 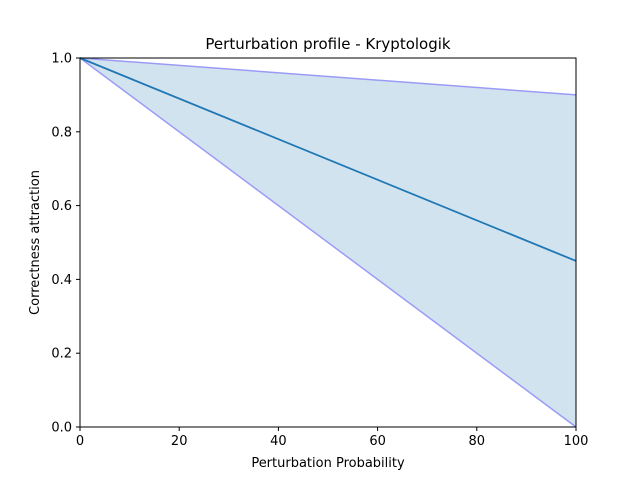 What do you see at coordinates (477, 441) in the screenshot?
I see `x-tick-label: 80` at bounding box center [477, 441].